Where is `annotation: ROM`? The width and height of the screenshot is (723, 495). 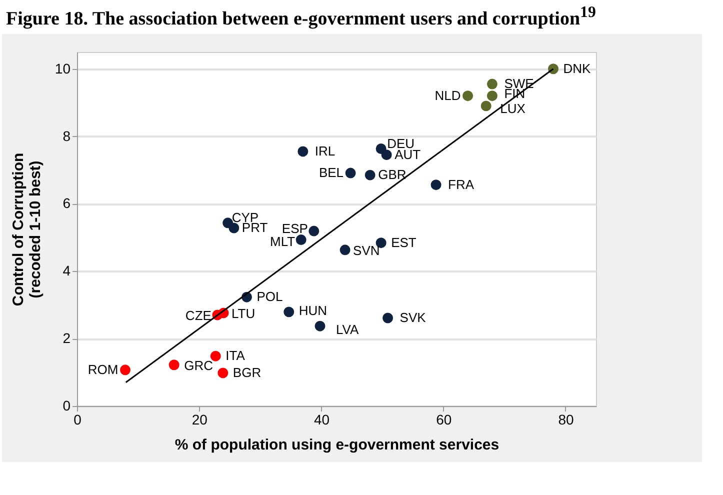
annotation: ROM is located at coordinates (103, 369).